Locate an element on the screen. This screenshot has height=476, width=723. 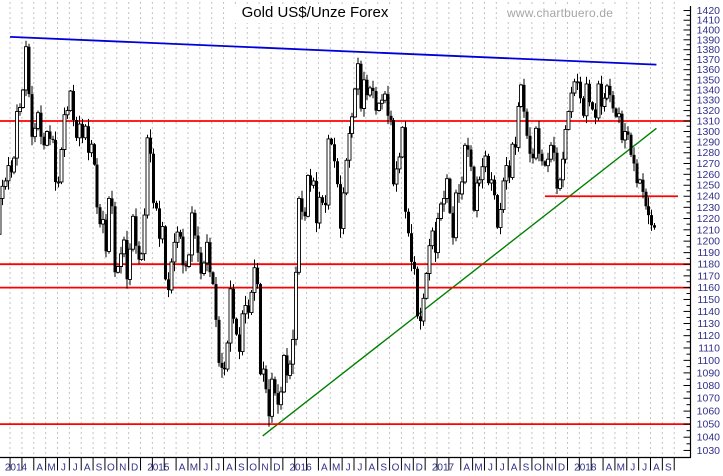
y-tick-label: 1230 is located at coordinates (709, 208).